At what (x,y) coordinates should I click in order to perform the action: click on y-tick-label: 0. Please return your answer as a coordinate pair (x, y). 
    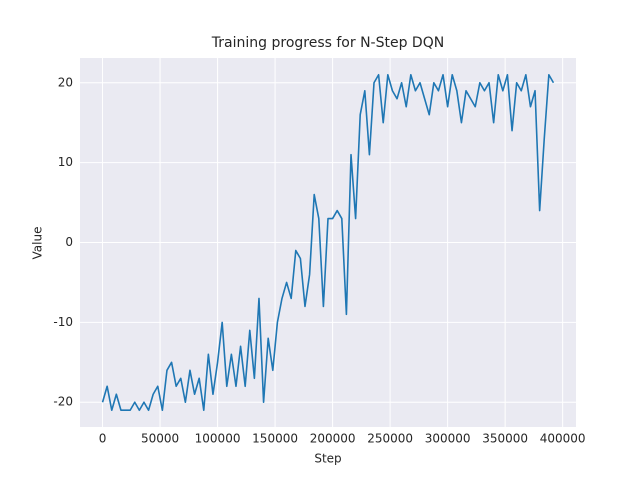
    Looking at the image, I should click on (69, 242).